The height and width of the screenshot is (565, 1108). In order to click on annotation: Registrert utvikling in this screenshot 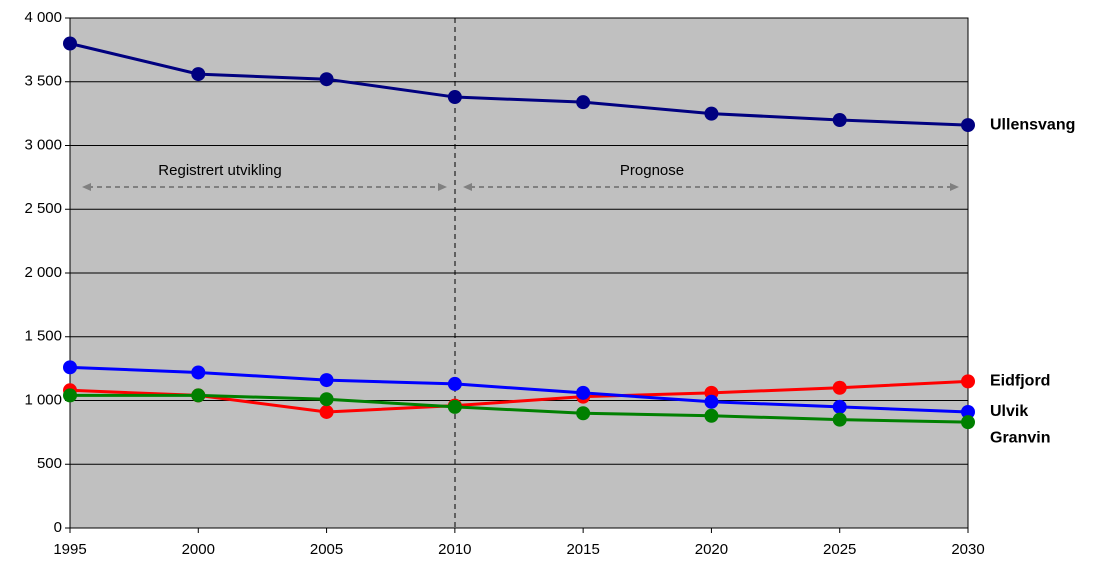, I will do `click(219, 170)`.